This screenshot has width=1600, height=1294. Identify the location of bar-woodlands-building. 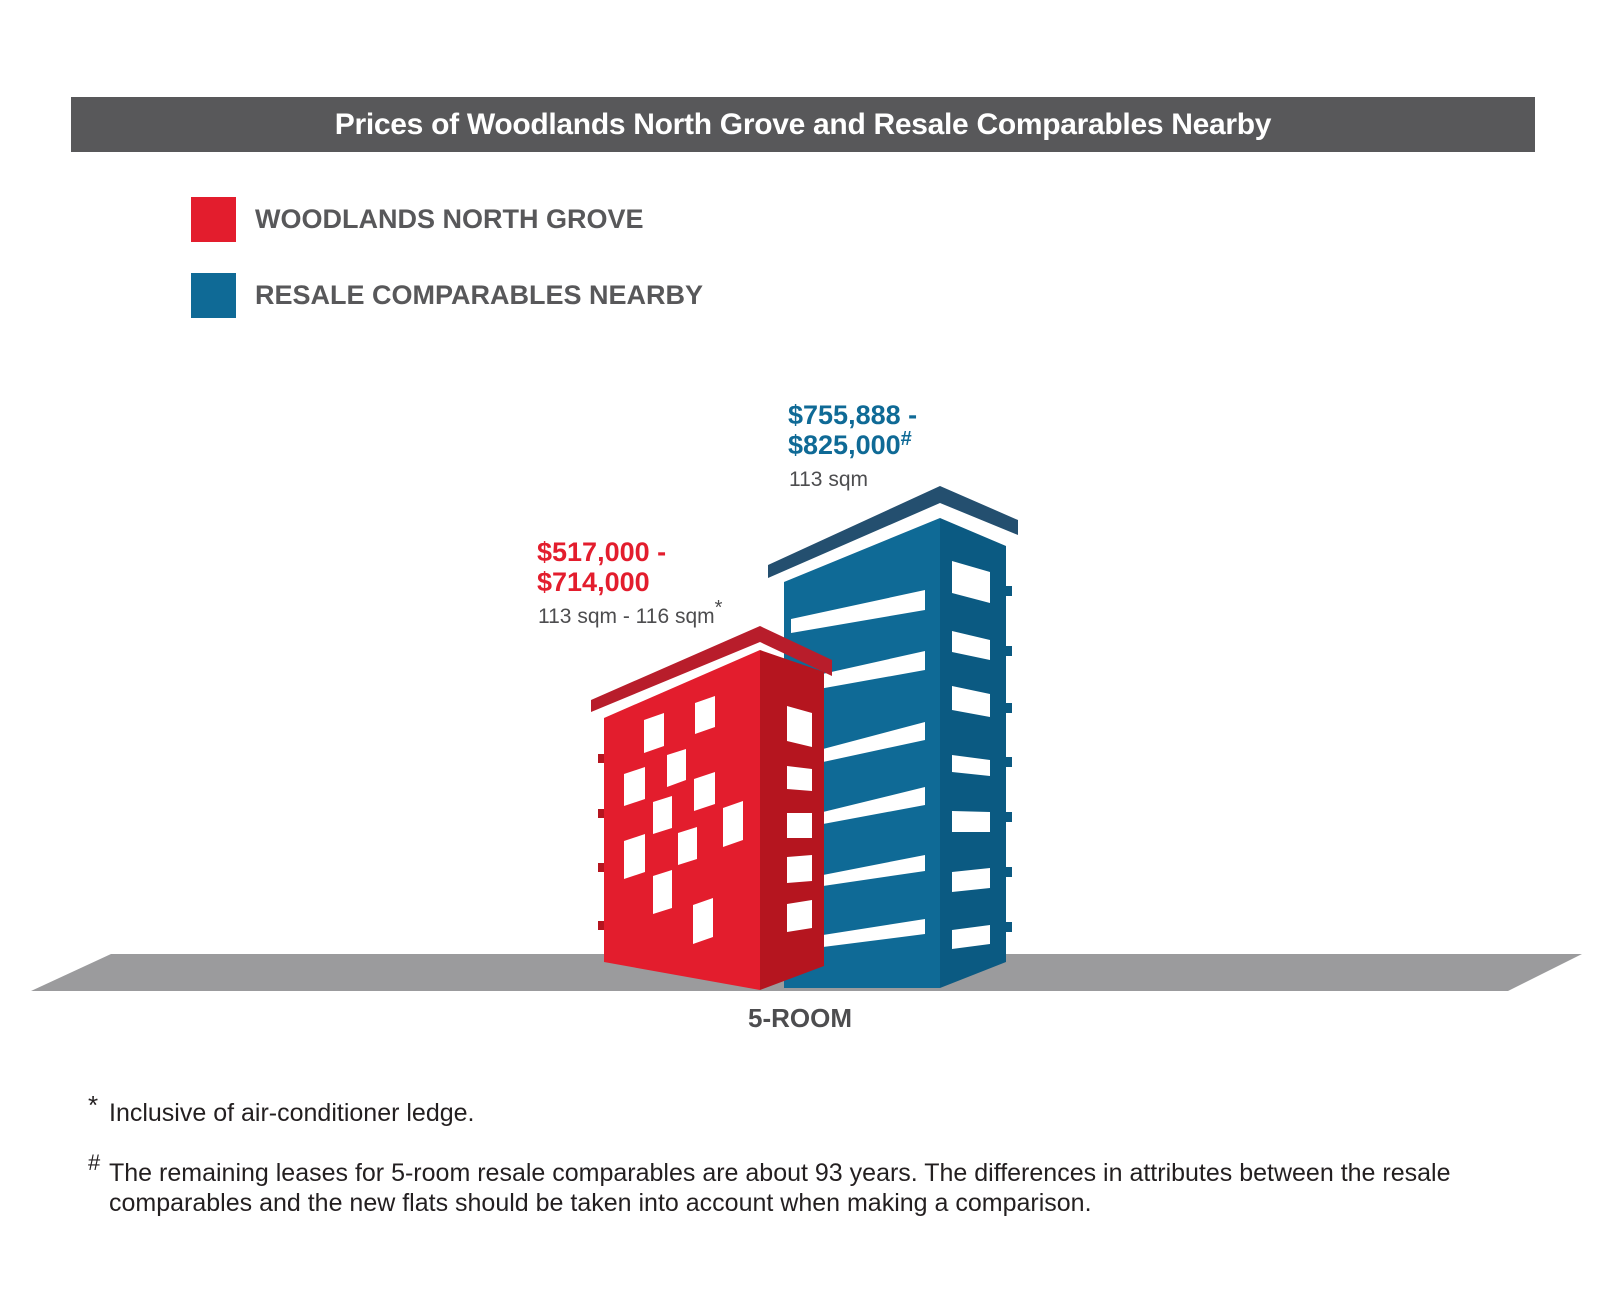
(711, 808).